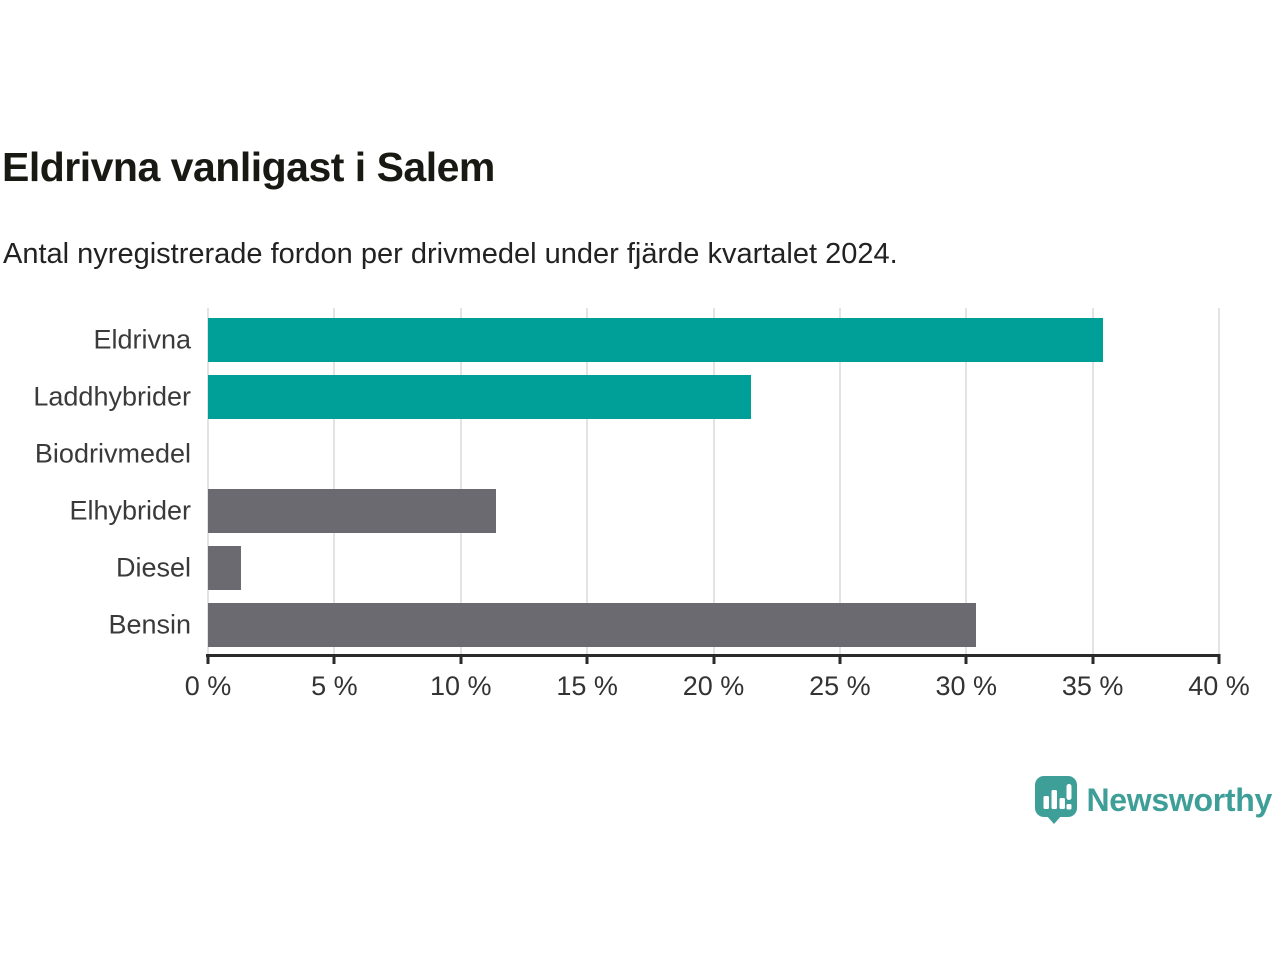 Image resolution: width=1280 pixels, height=960 pixels. What do you see at coordinates (966, 686) in the screenshot?
I see `x-tick-label: 30 %` at bounding box center [966, 686].